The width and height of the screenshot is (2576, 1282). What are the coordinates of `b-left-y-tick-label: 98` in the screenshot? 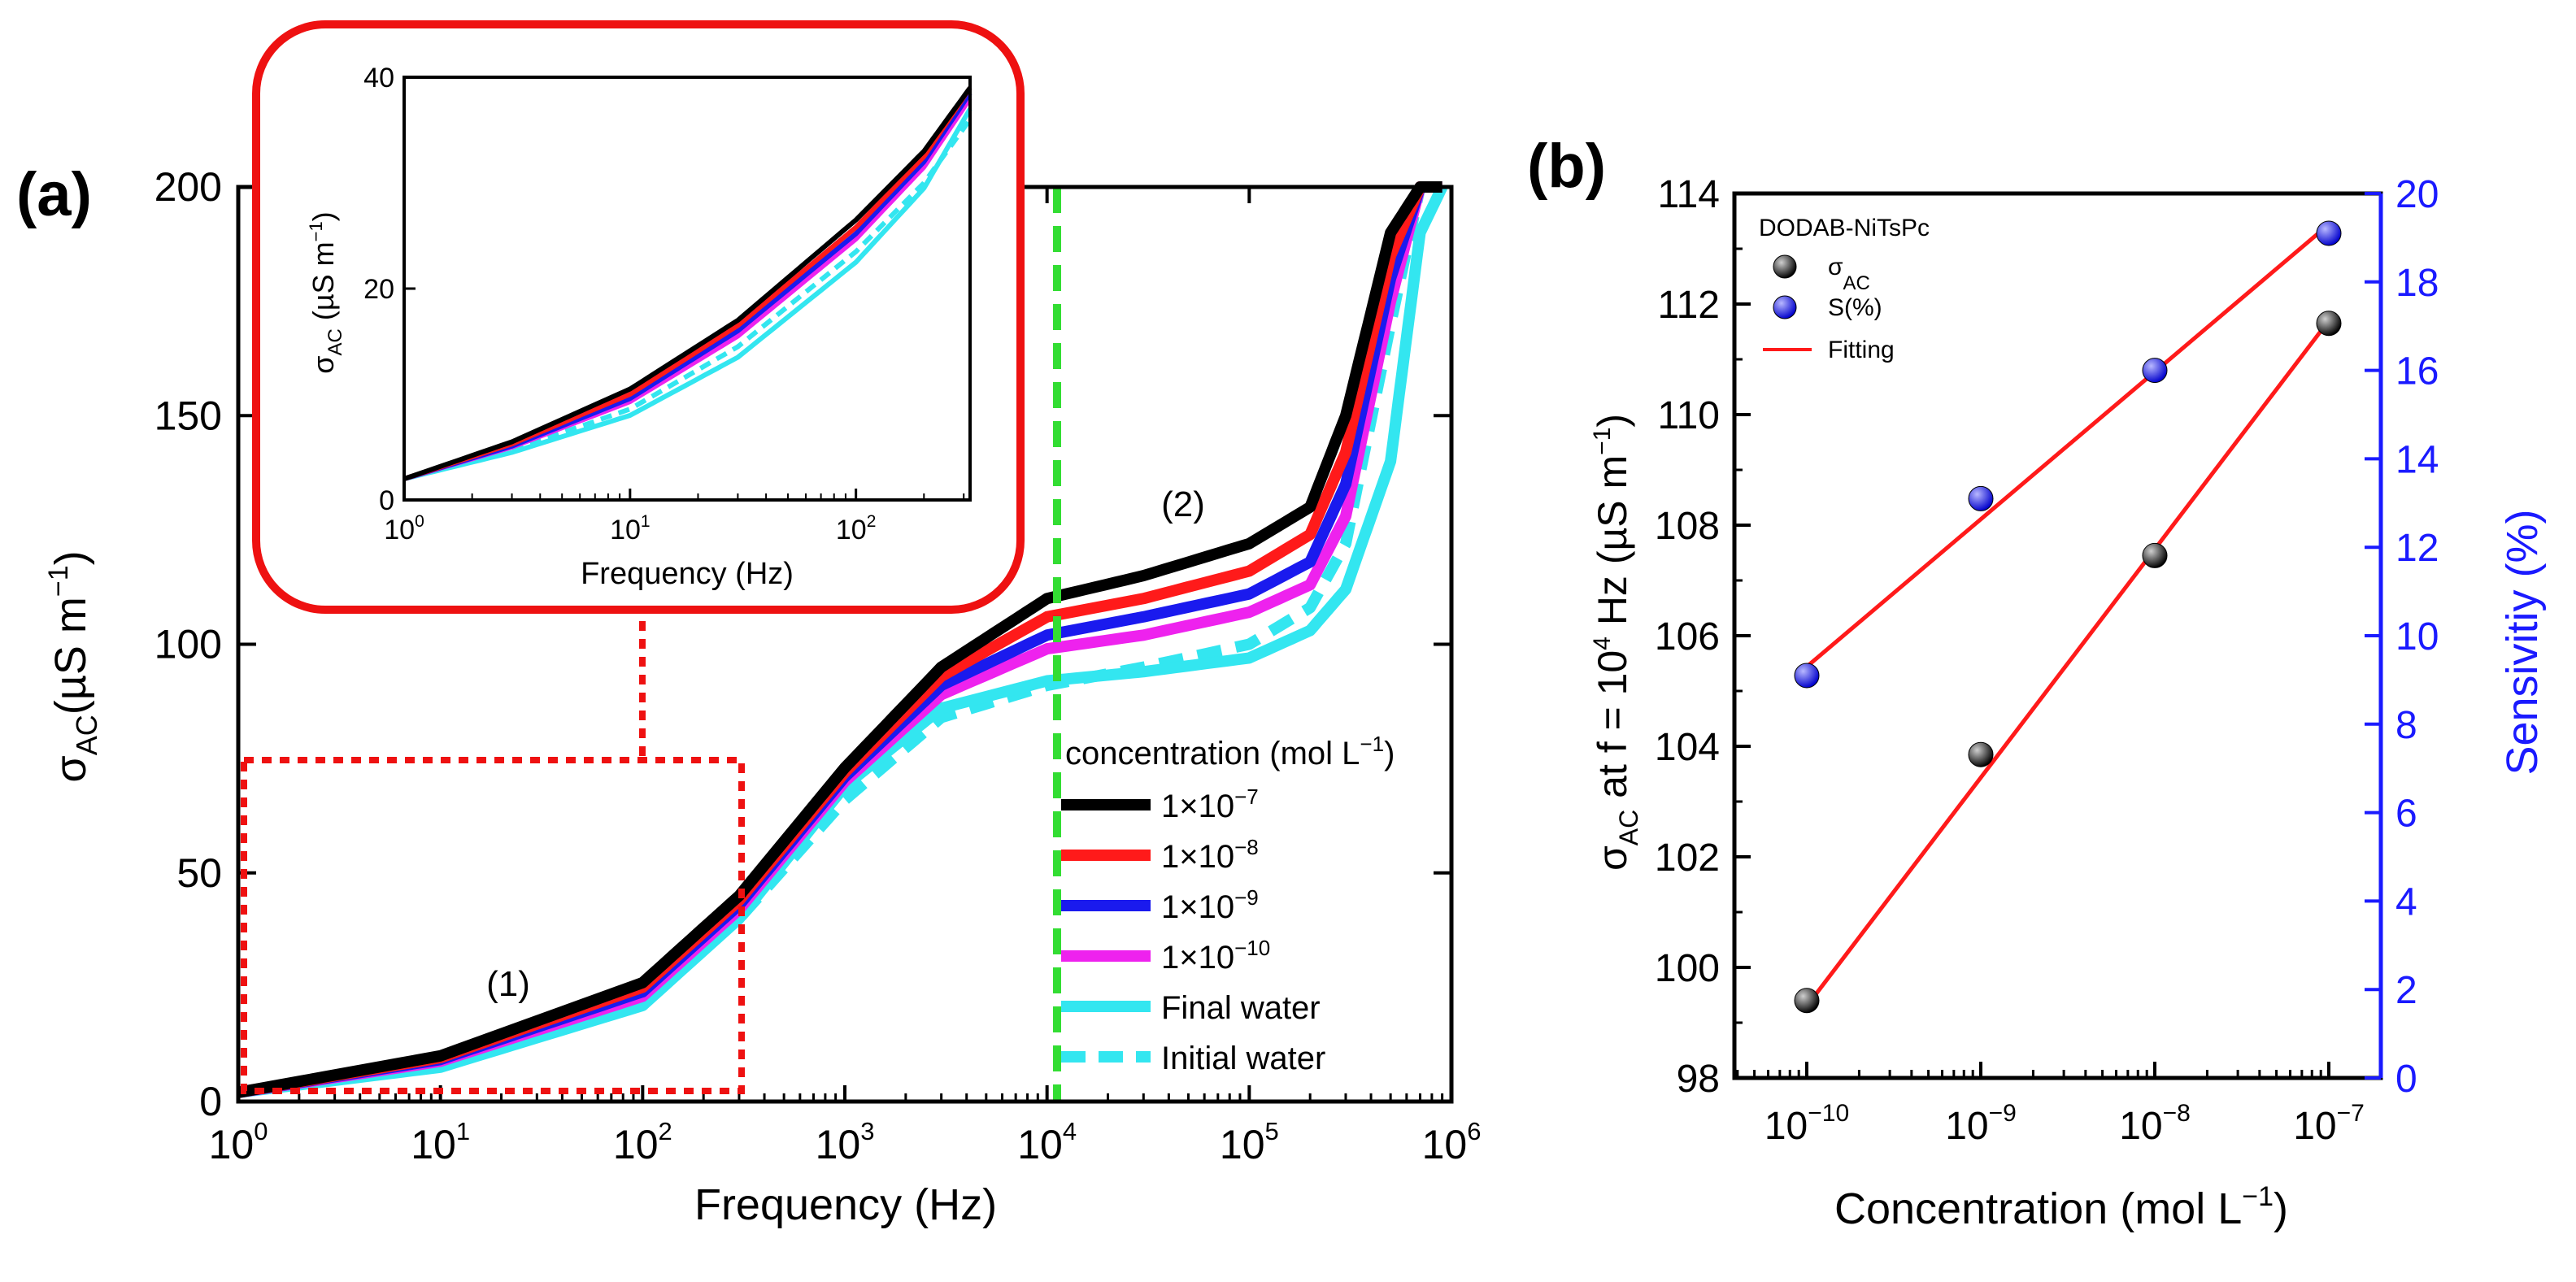 It's located at (1699, 1079).